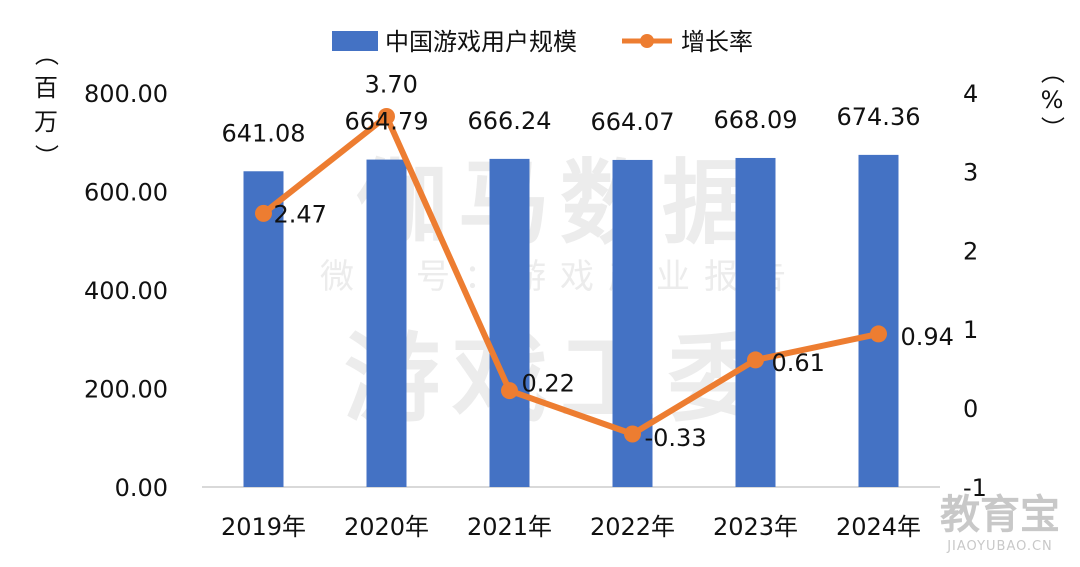 This screenshot has height=567, width=1080. Describe the element at coordinates (927, 337) in the screenshot. I see `growth-value-label: 0.94` at that location.